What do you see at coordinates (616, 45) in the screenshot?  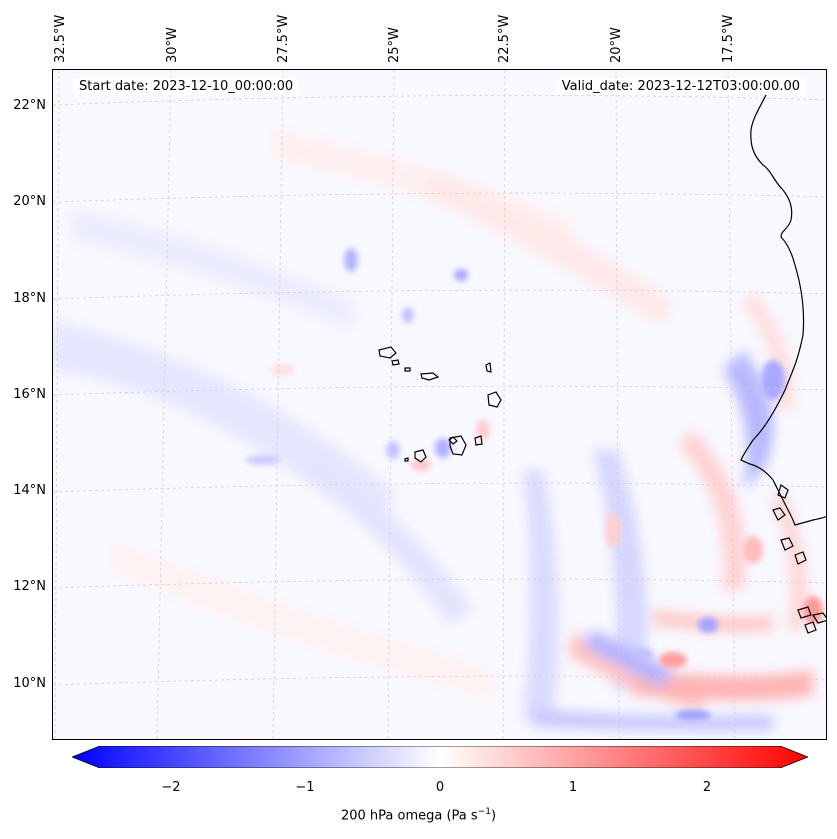 I see `lon-label: 20°W` at bounding box center [616, 45].